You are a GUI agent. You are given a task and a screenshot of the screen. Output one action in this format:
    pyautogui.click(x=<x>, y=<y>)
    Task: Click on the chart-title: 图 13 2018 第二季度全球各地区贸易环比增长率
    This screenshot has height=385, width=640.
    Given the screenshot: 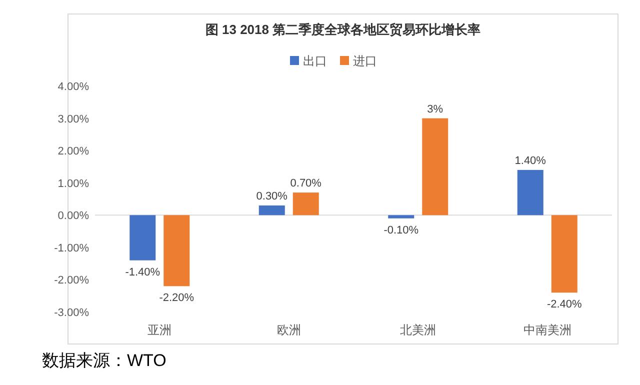 What is the action you would take?
    pyautogui.click(x=343, y=29)
    